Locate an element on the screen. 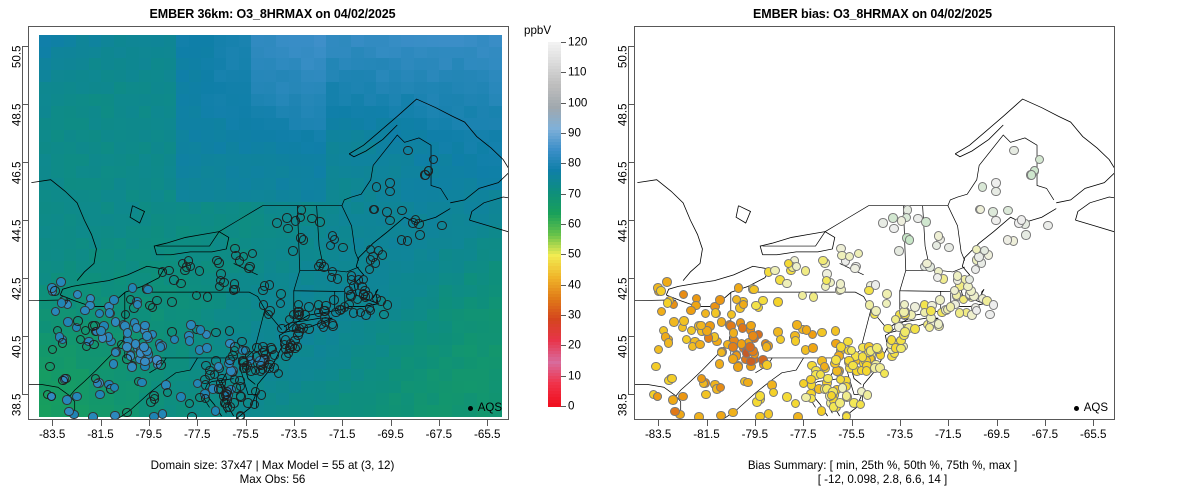 The image size is (1200, 502). colorbar-tick-label: 60 is located at coordinates (574, 224).